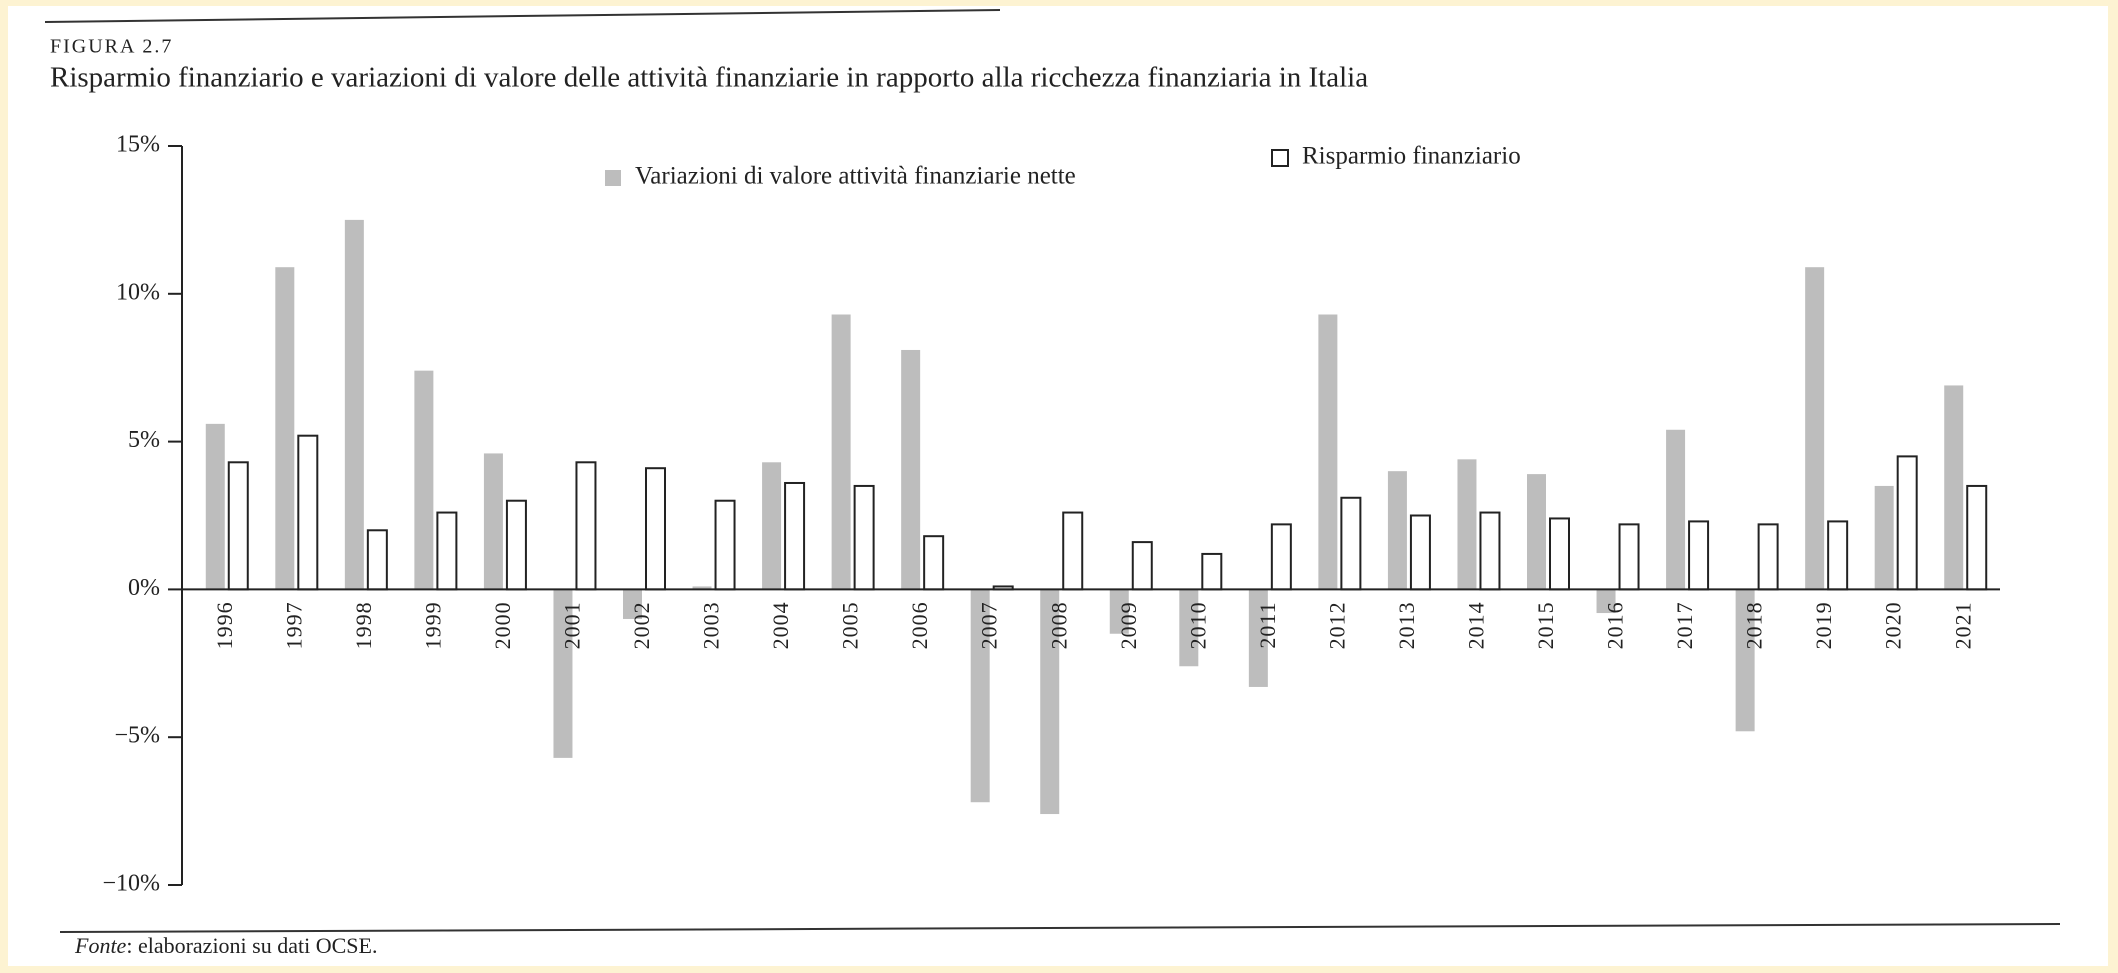 The image size is (2118, 973). Describe the element at coordinates (138, 145) in the screenshot. I see `y-tick-label: 15%` at that location.